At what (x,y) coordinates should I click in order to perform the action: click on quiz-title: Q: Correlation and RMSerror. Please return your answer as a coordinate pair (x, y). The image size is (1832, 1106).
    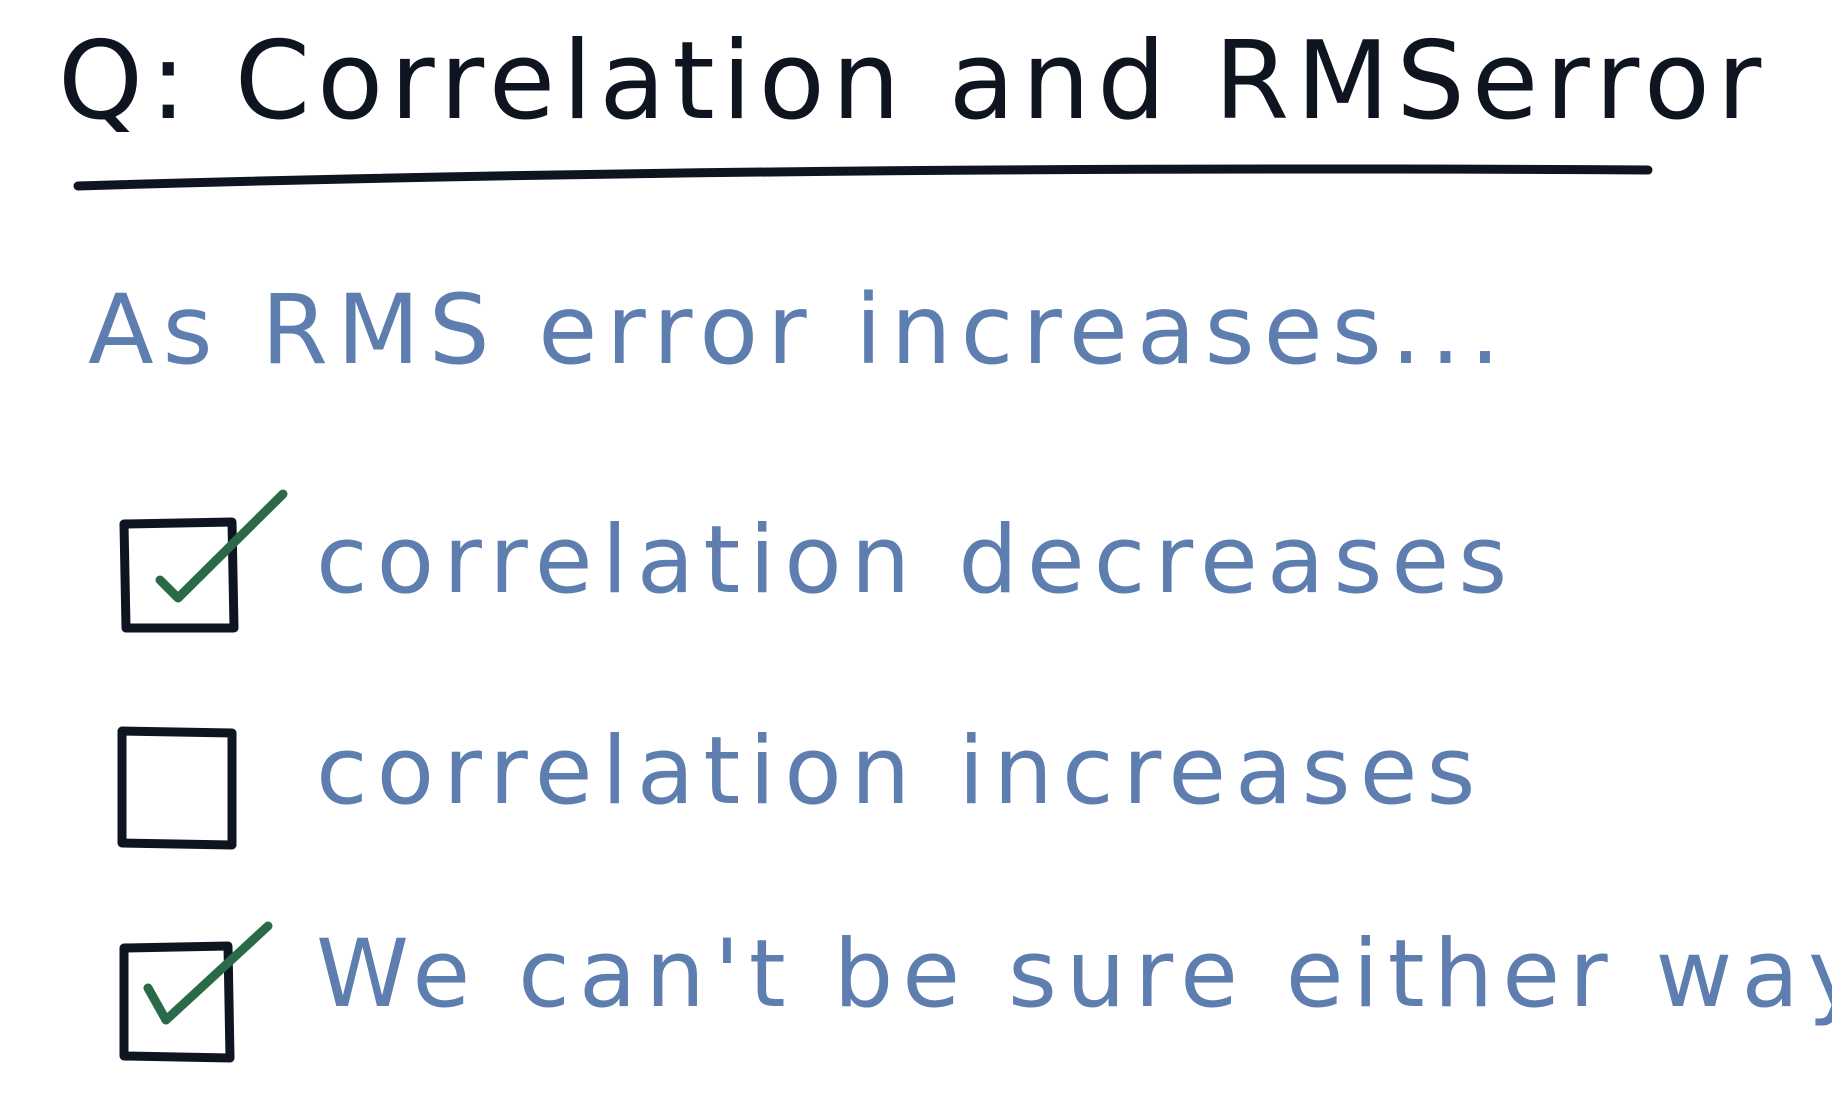
    Looking at the image, I should click on (913, 81).